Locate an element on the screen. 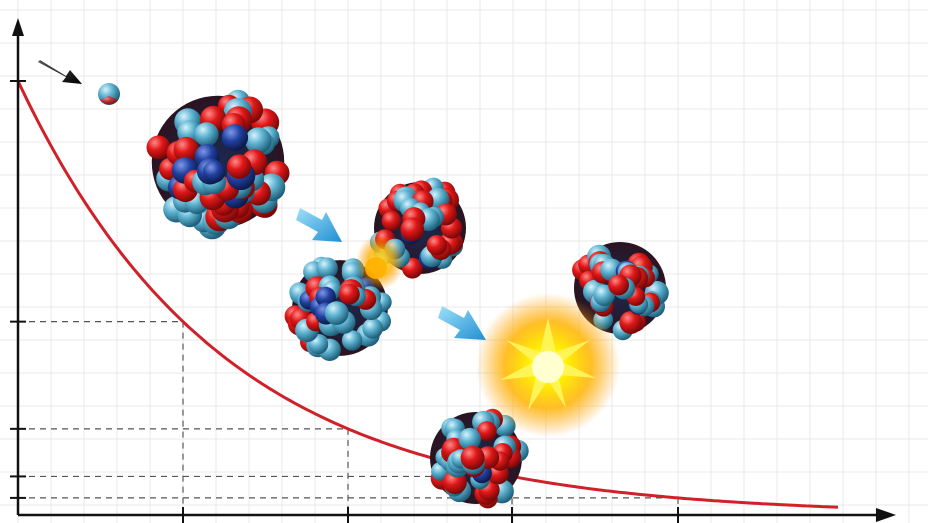  energy-flash-icon is located at coordinates (548, 365).